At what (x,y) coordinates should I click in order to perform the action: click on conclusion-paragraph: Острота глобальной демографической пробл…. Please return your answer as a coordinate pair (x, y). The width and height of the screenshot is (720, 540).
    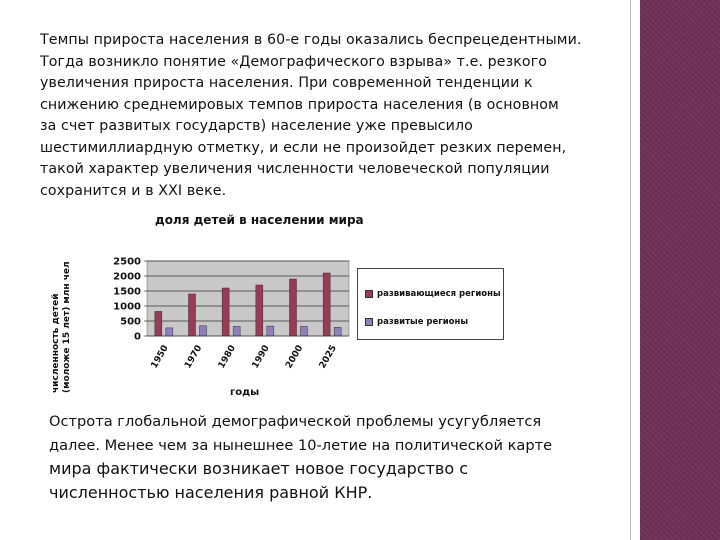
    Looking at the image, I should click on (339, 457).